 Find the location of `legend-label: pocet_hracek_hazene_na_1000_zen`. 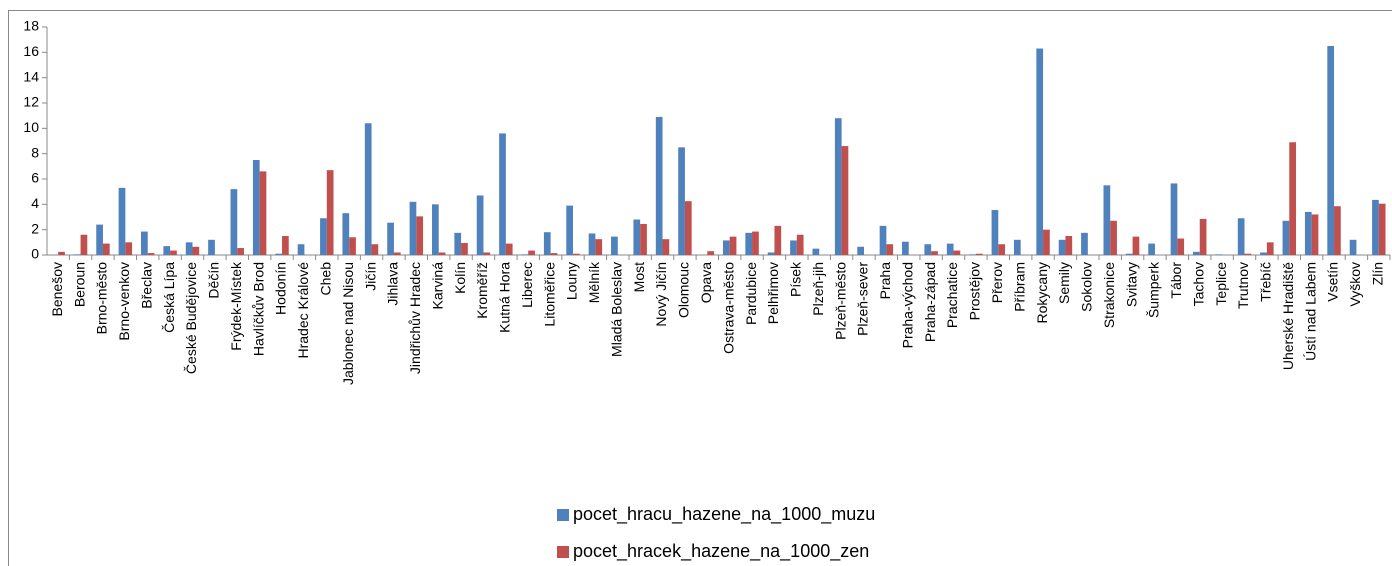

legend-label: pocet_hracek_hazene_na_1000_zen is located at coordinates (721, 551).